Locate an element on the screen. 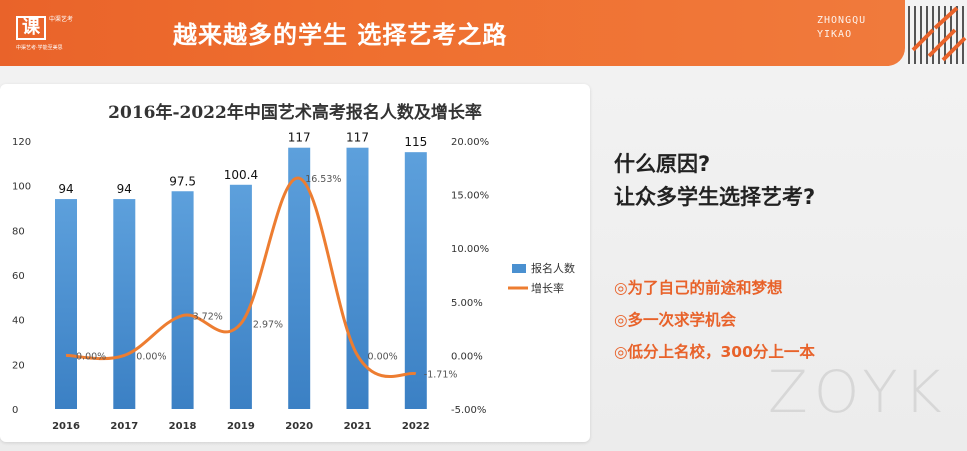 The image size is (967, 451). x-tick-label: 2019 is located at coordinates (241, 426).